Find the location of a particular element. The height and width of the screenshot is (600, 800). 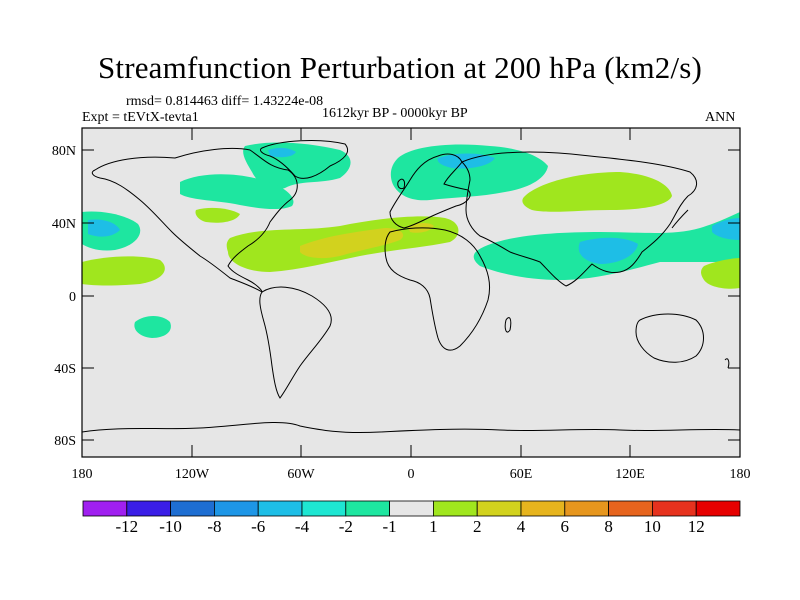

lat-label-40n: 40N is located at coordinates (64, 224).